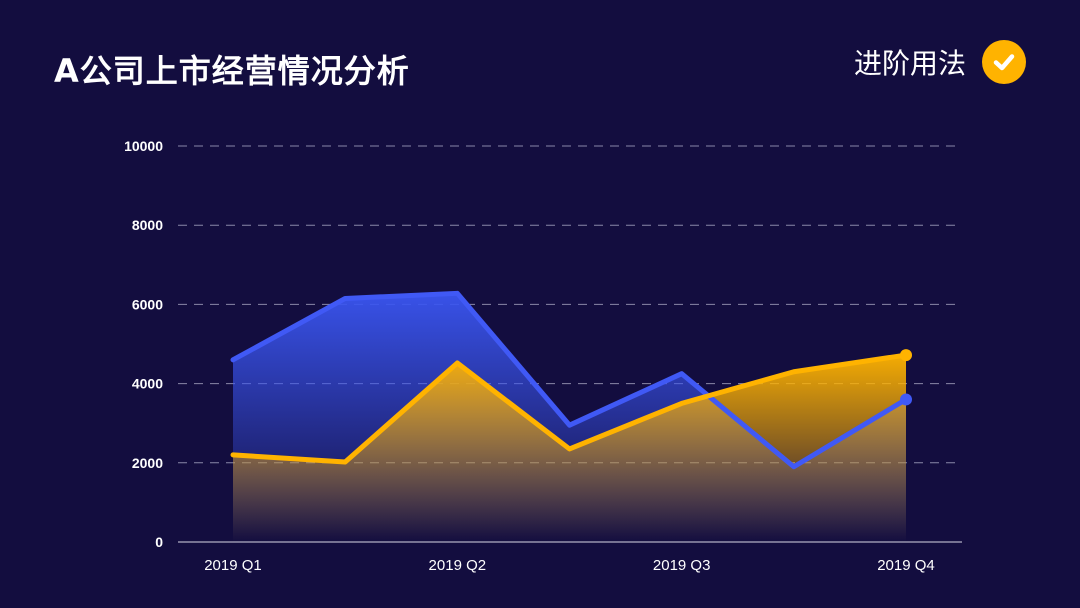  I want to click on check-circle-icon, so click(1004, 62).